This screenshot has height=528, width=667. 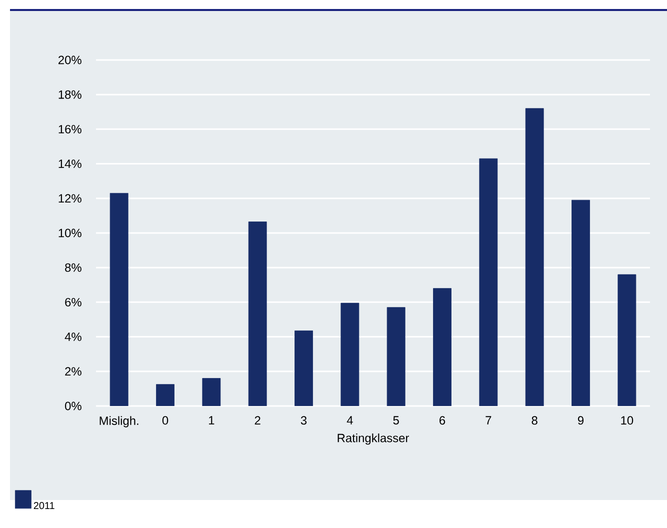 What do you see at coordinates (489, 420) in the screenshot?
I see `x-tick-label: 7` at bounding box center [489, 420].